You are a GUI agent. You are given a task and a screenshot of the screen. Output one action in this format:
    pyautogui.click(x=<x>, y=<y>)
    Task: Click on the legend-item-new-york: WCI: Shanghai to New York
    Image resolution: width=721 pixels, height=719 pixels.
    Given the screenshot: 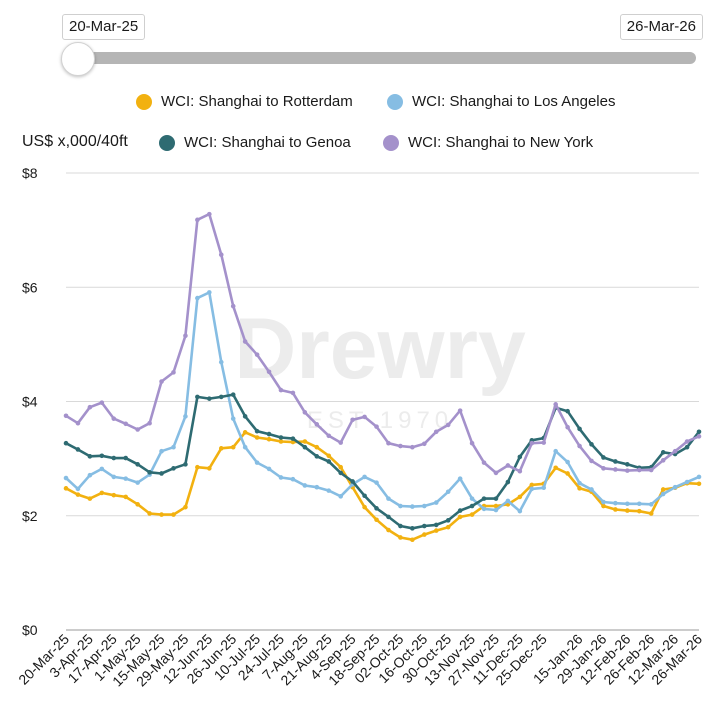 What is the action you would take?
    pyautogui.click(x=488, y=142)
    